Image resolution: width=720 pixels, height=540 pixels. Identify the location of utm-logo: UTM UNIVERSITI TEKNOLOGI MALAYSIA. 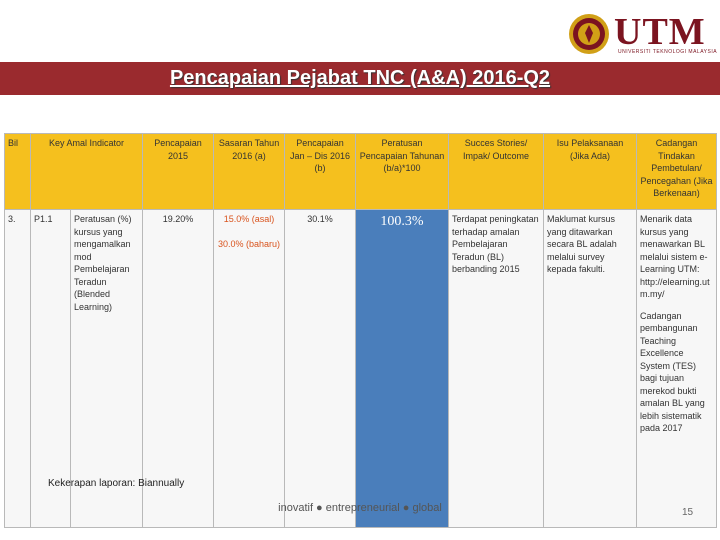
(642, 36).